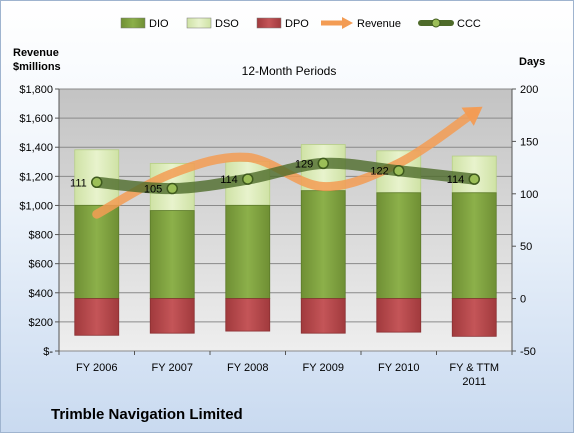 The width and height of the screenshot is (574, 433). Describe the element at coordinates (436, 23) in the screenshot. I see `legend-marker-ccc` at that location.